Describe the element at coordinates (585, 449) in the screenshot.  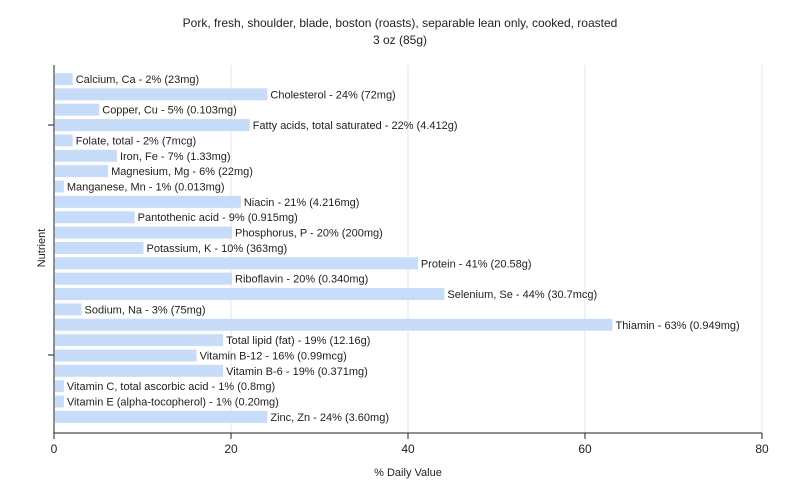
I see `x-tick-label: 60` at that location.